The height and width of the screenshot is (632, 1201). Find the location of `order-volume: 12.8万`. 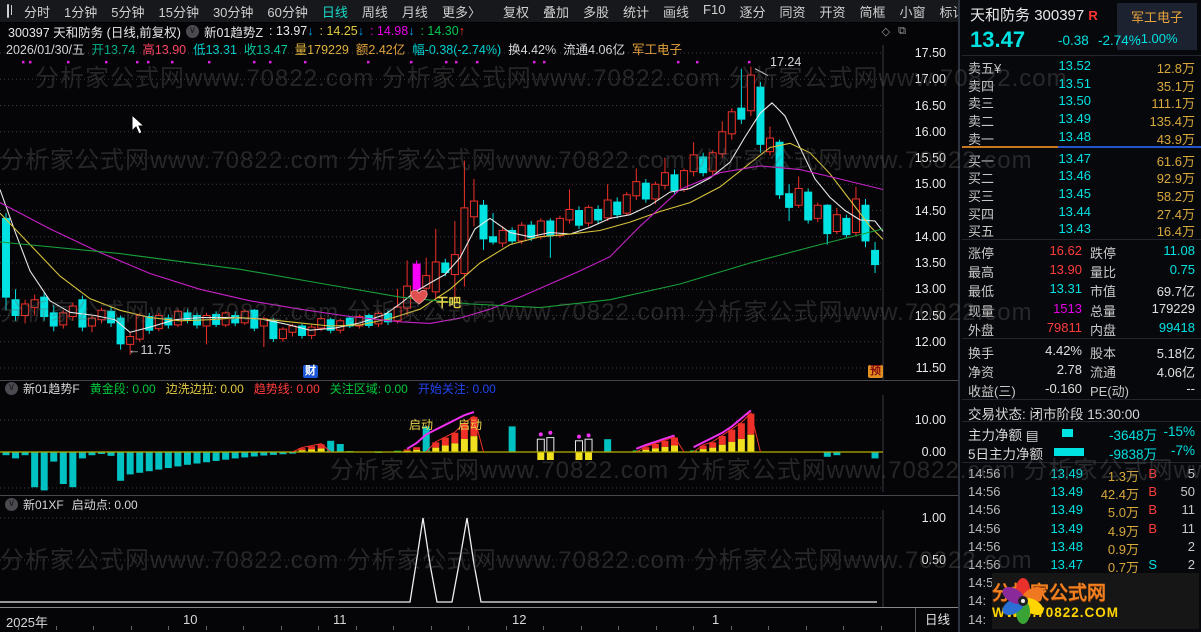

order-volume: 12.8万 is located at coordinates (1175, 68).